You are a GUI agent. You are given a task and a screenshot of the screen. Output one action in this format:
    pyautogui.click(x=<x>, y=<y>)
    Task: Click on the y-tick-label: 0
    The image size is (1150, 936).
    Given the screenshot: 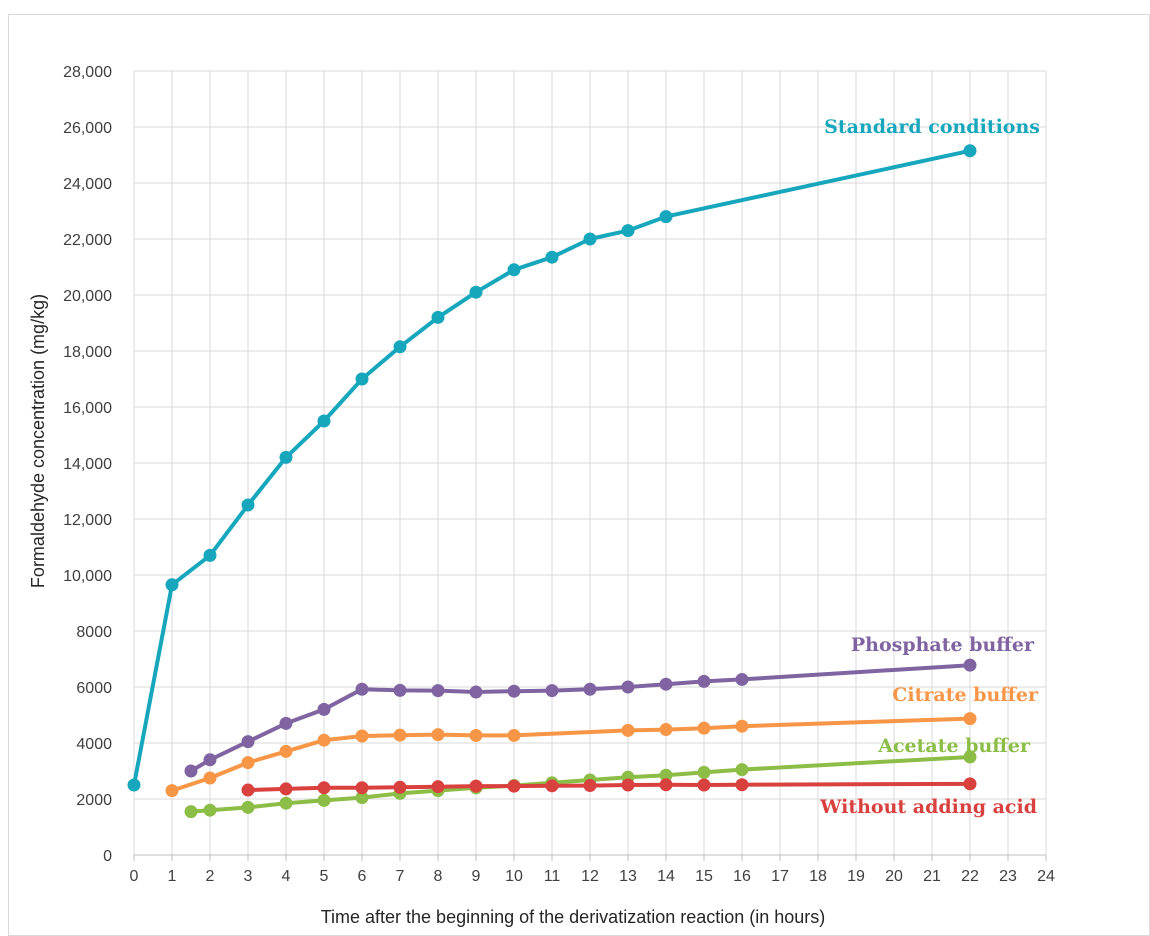 What is the action you would take?
    pyautogui.click(x=107, y=856)
    